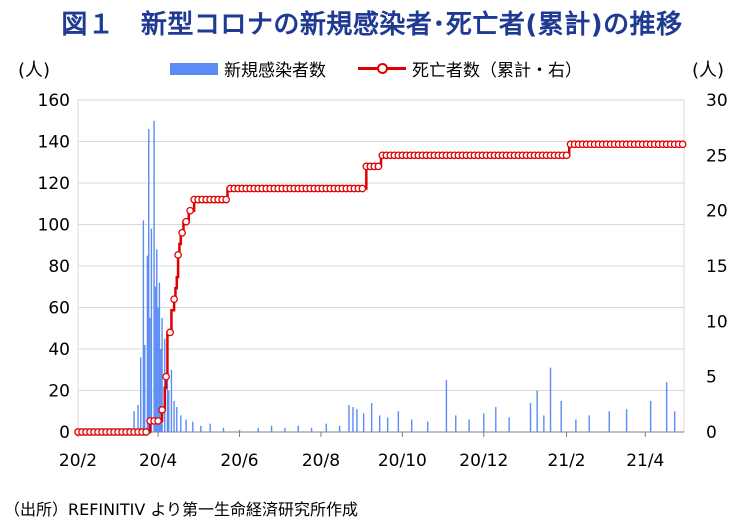 The image size is (744, 524). What do you see at coordinates (321, 461) in the screenshot?
I see `x-tick-label: 20/8` at bounding box center [321, 461].